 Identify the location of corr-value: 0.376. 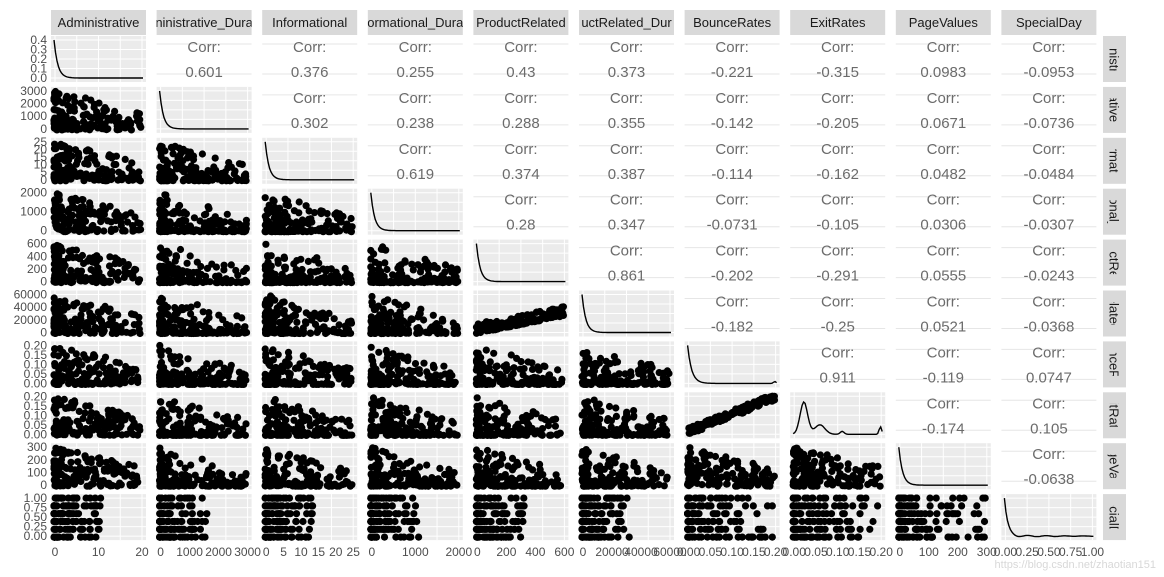
(310, 72).